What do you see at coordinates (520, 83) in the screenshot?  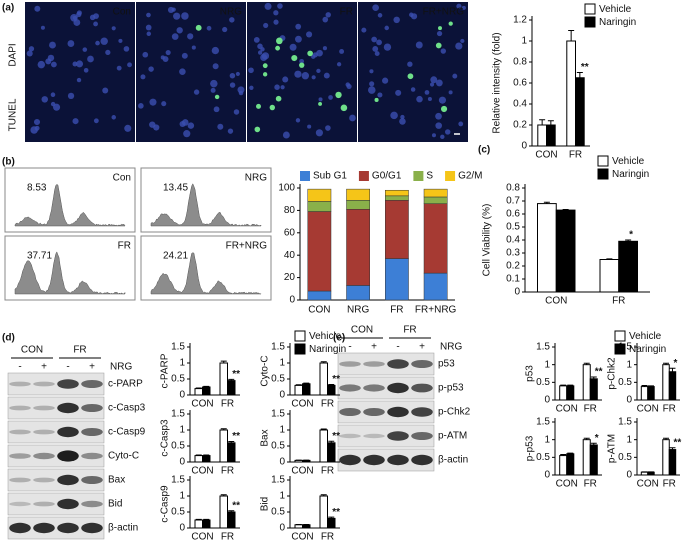 I see `y-tick-label: 0.6` at bounding box center [520, 83].